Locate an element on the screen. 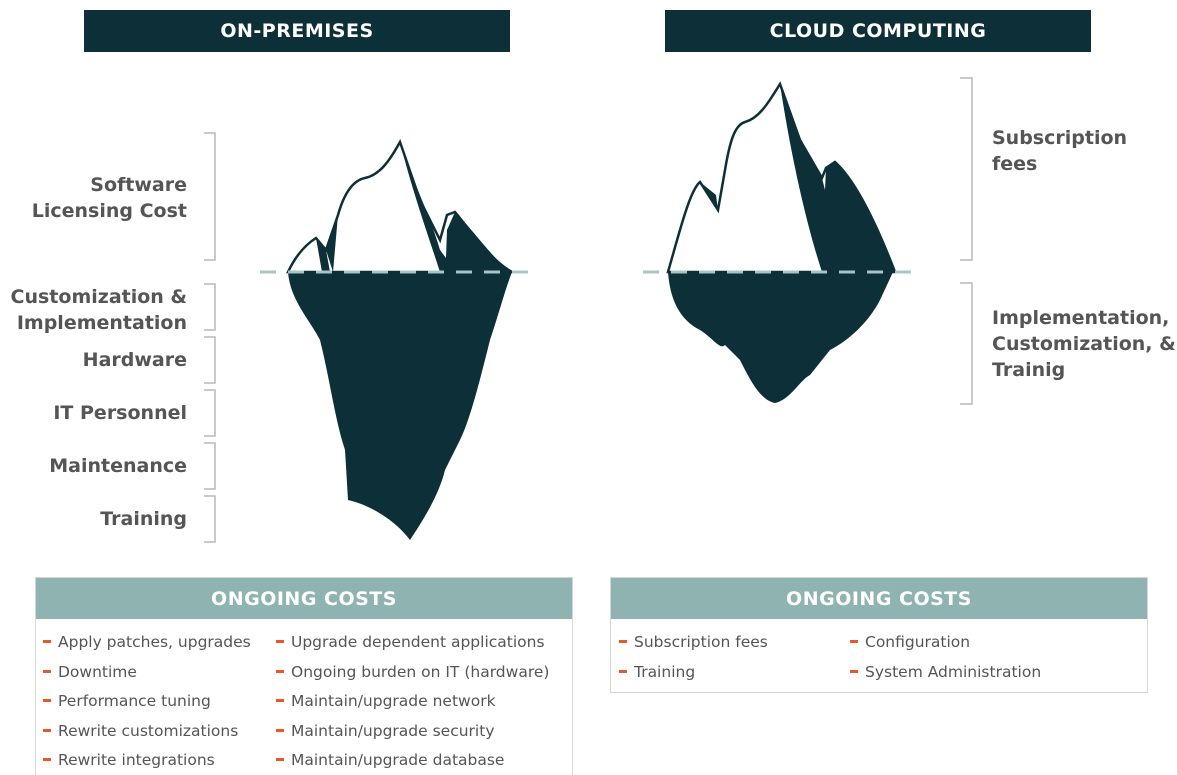 Image resolution: width=1177 pixels, height=775 pixels. cost-item: Configuration is located at coordinates (918, 642).